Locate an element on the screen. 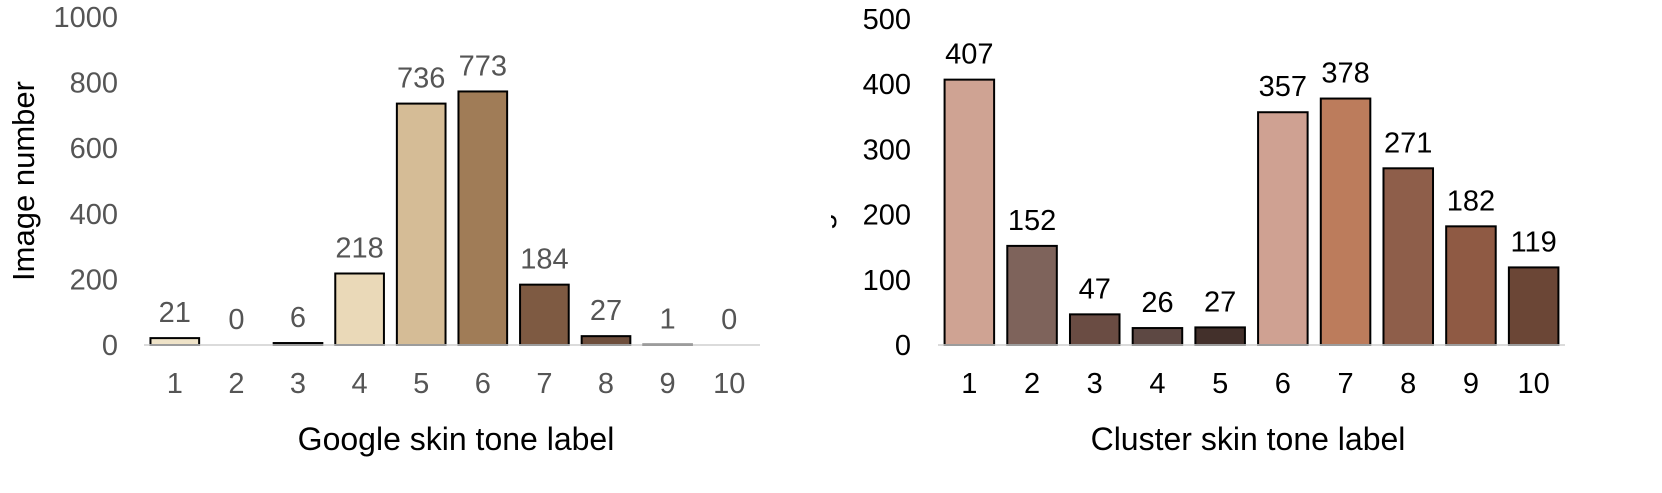 Image resolution: width=1662 pixels, height=493 pixels. data-label: 271 is located at coordinates (1408, 143).